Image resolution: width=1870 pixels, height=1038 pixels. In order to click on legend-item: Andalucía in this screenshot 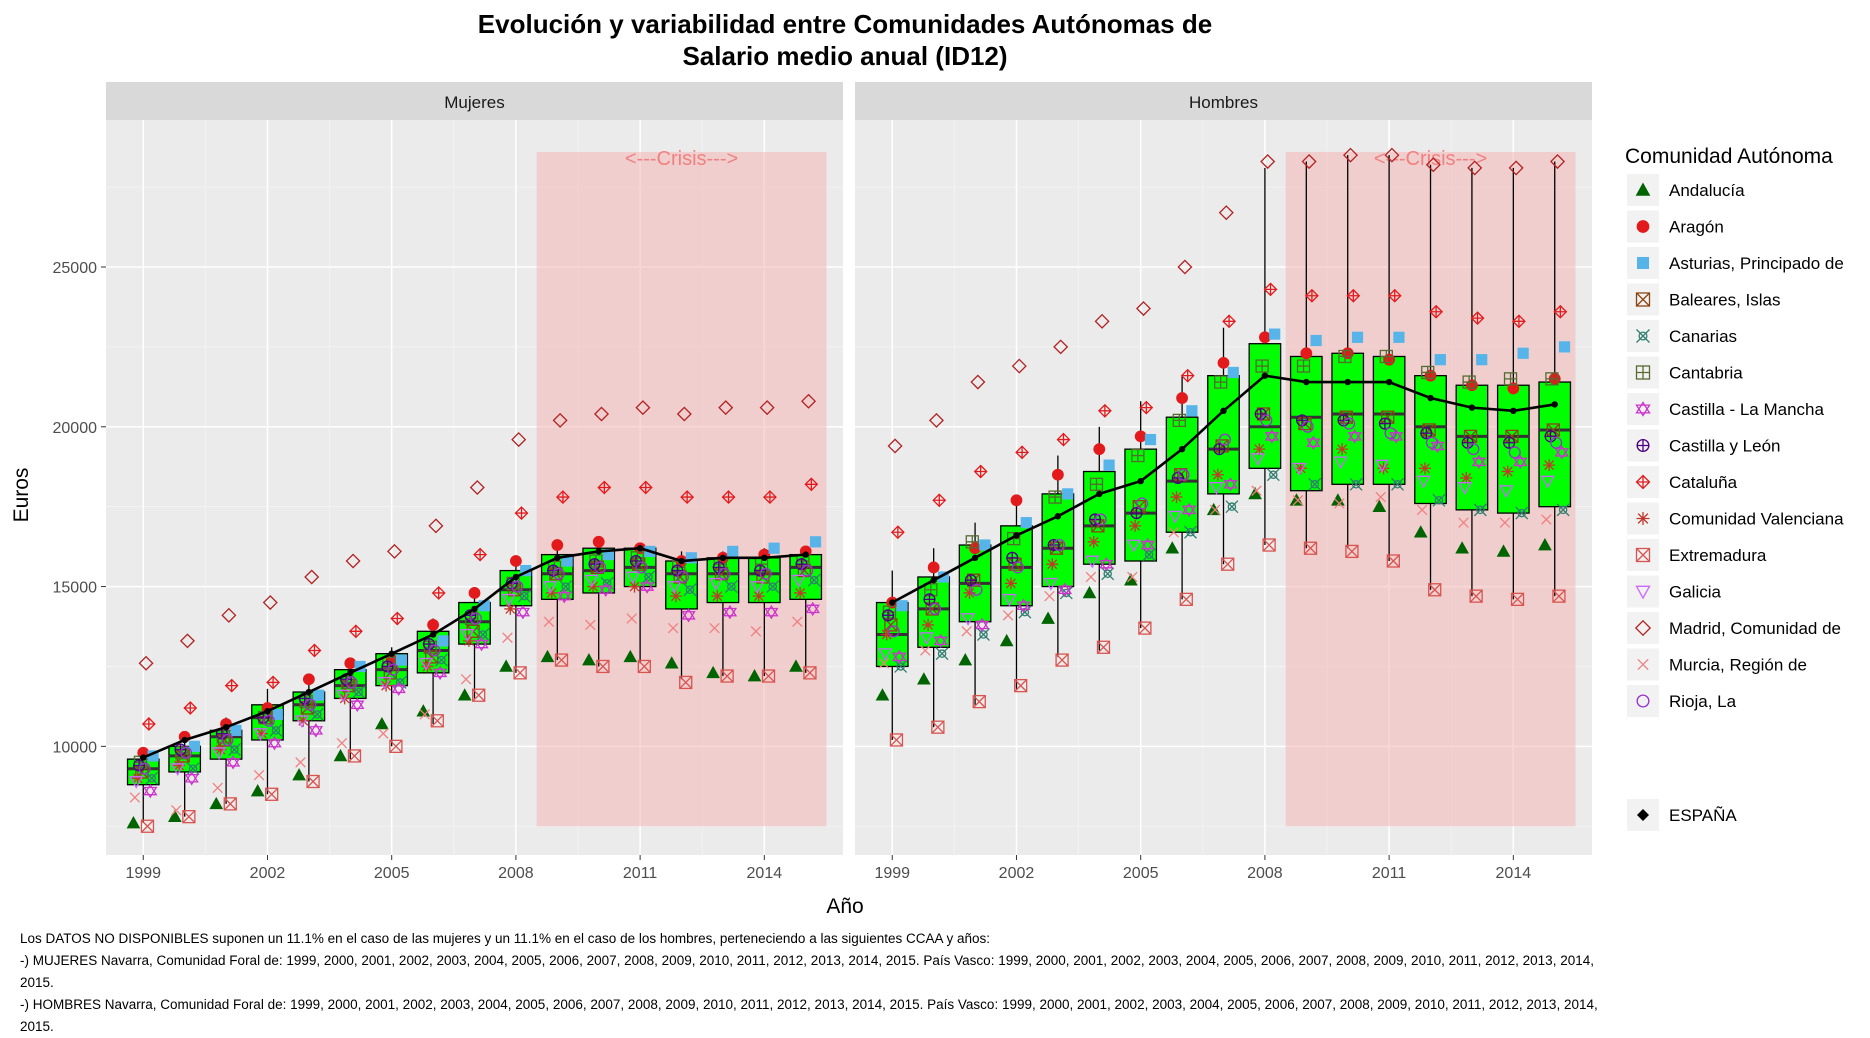, I will do `click(1686, 190)`.